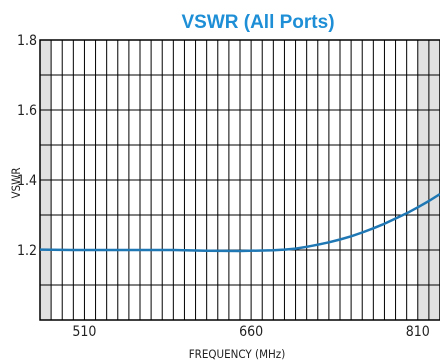 The image size is (440, 363). What do you see at coordinates (27, 251) in the screenshot?
I see `y-tick-label: 1.2` at bounding box center [27, 251].